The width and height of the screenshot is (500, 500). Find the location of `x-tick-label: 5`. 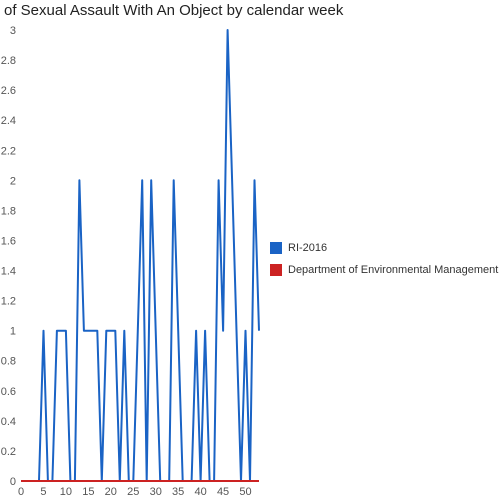

x-tick-label: 5 is located at coordinates (43, 492).